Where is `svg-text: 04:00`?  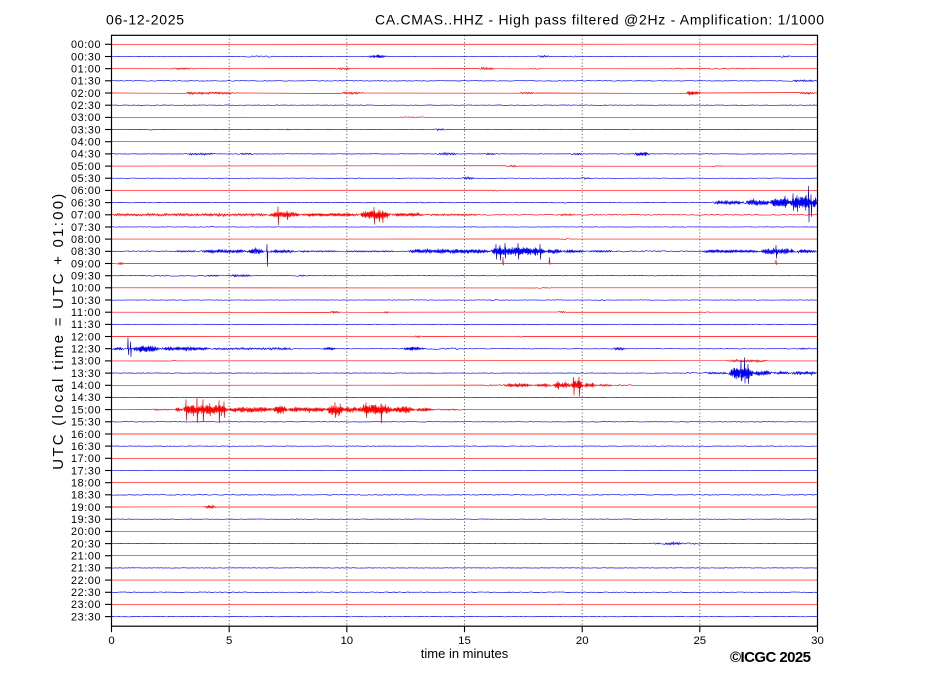
svg-text: 04:00 is located at coordinates (86, 143).